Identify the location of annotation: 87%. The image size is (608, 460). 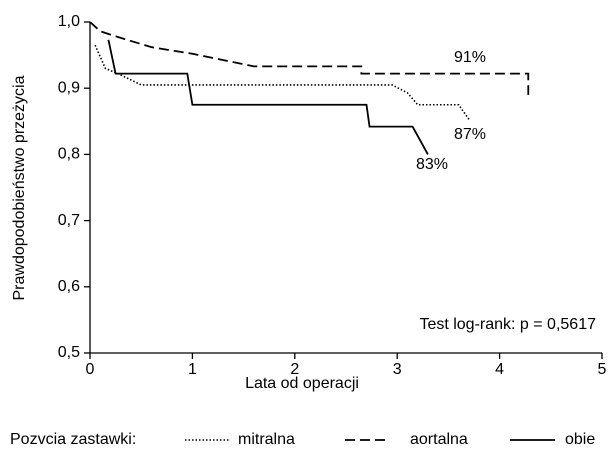
(470, 134).